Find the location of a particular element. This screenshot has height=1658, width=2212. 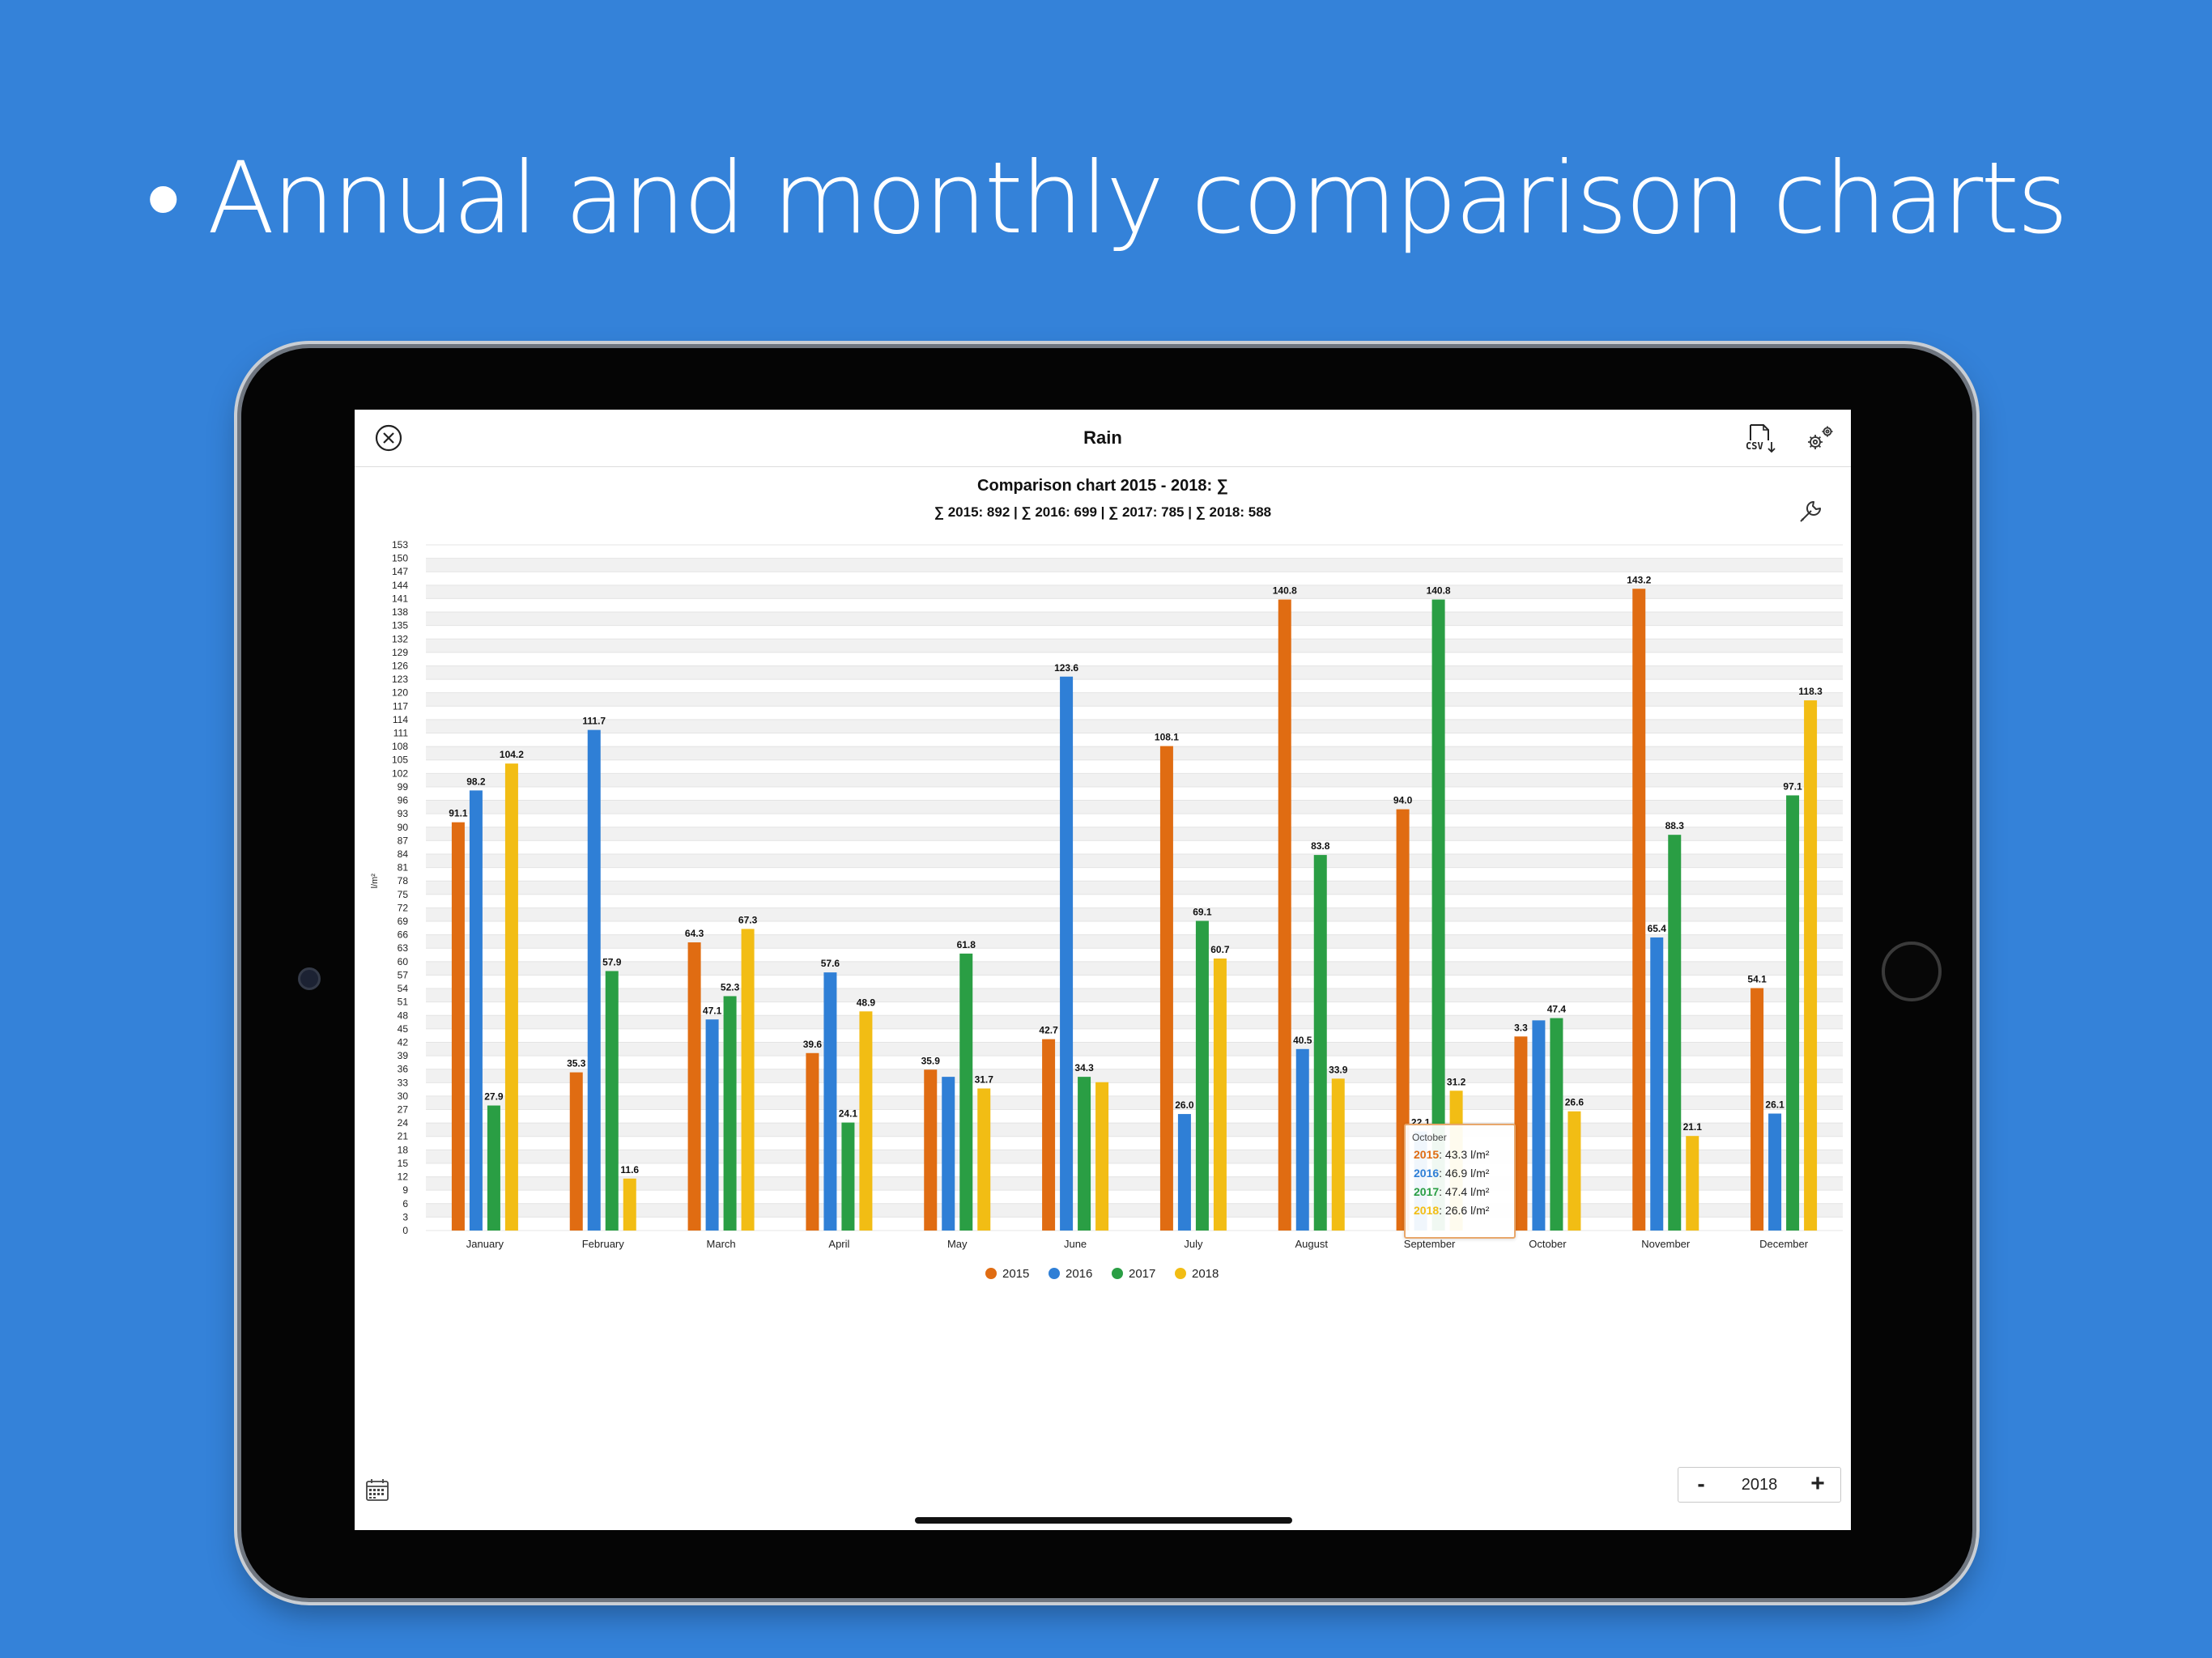

y-tick-label: 144 is located at coordinates (400, 585).